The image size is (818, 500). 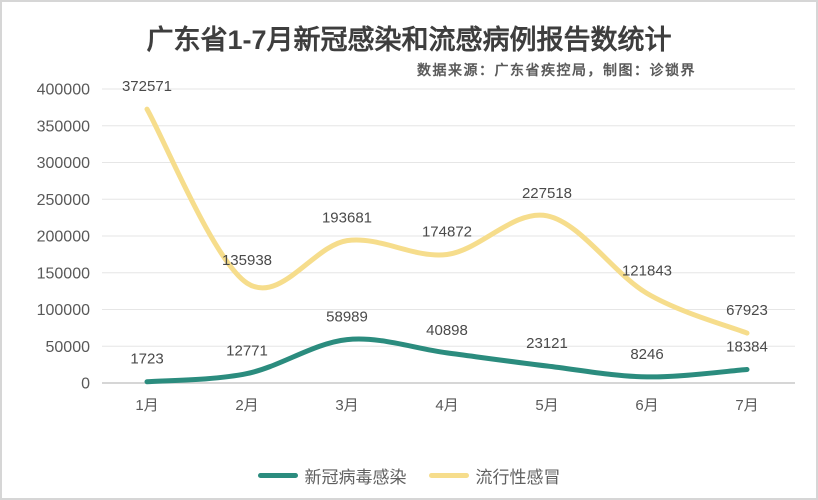 I want to click on y-tick-label: 200000, so click(x=63, y=237).